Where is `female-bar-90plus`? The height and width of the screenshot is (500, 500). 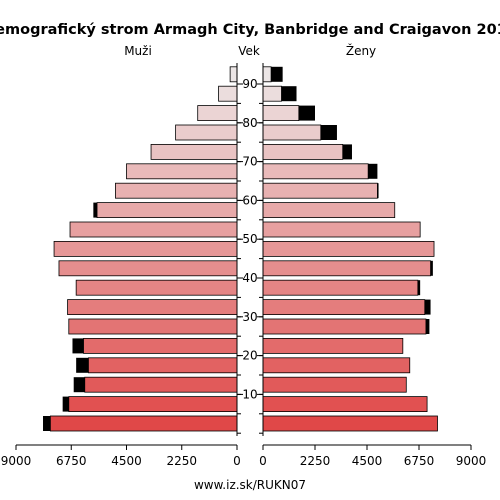 female-bar-90plus is located at coordinates (267, 74).